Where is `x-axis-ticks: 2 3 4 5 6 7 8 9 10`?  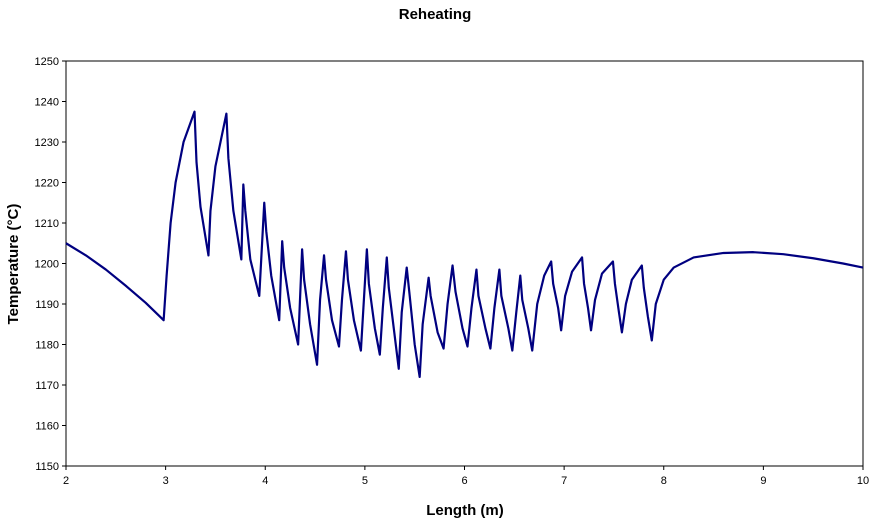
x-axis-ticks: 2 3 4 5 6 7 8 9 10 is located at coordinates (466, 476).